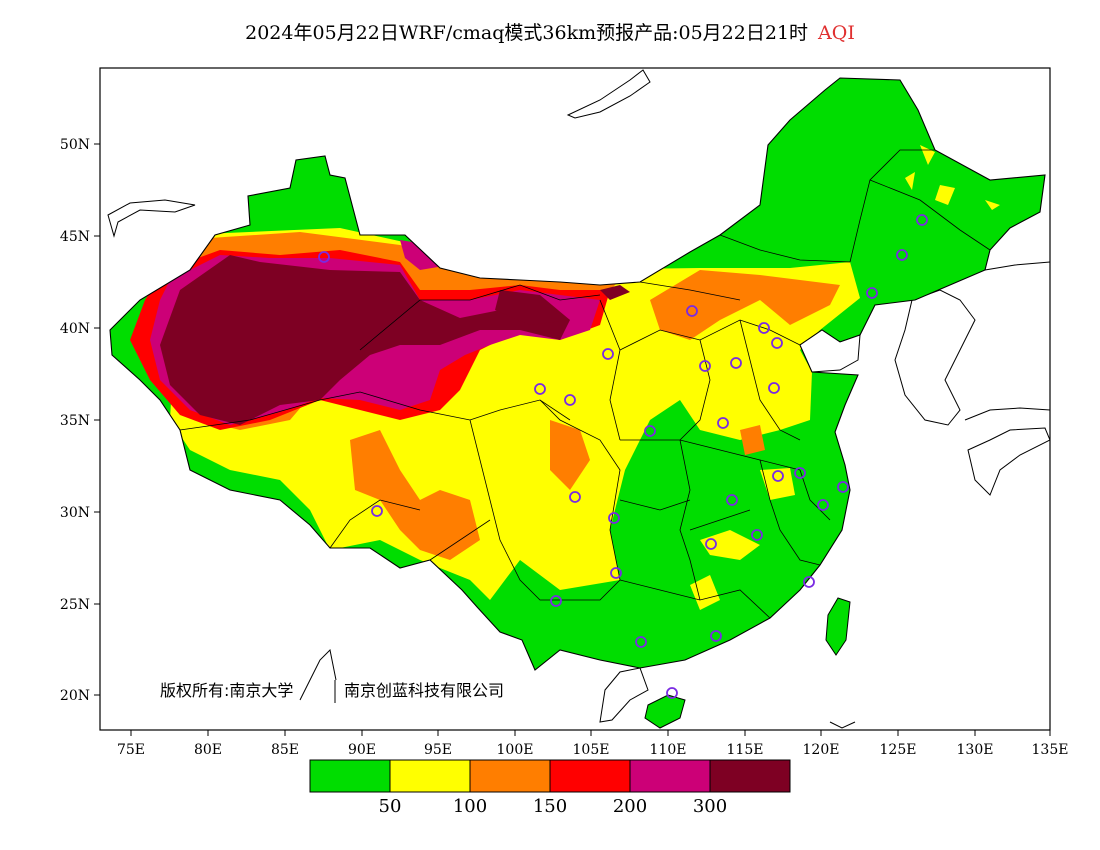 The width and height of the screenshot is (1100, 850). What do you see at coordinates (1050, 750) in the screenshot?
I see `lon-label: 135E` at bounding box center [1050, 750].